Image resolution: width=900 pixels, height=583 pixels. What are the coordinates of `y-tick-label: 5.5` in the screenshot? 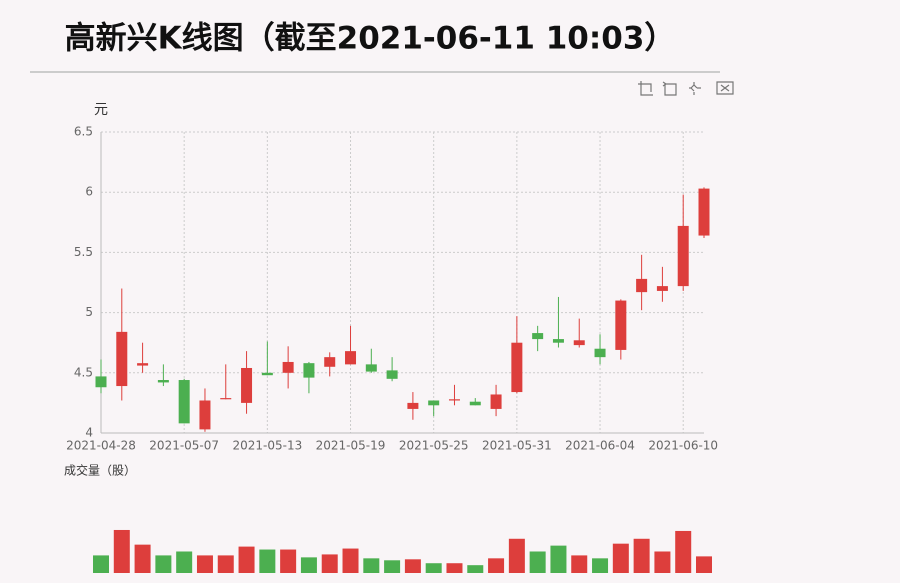 It's located at (83, 252).